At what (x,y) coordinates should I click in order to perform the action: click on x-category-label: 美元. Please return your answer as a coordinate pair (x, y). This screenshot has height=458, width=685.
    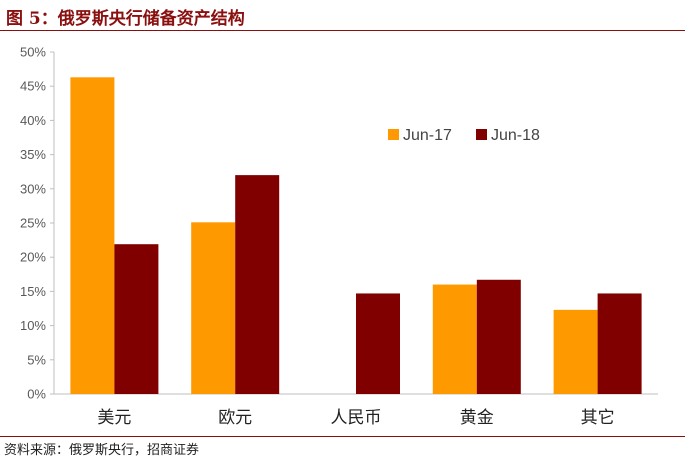
    Looking at the image, I should click on (114, 418).